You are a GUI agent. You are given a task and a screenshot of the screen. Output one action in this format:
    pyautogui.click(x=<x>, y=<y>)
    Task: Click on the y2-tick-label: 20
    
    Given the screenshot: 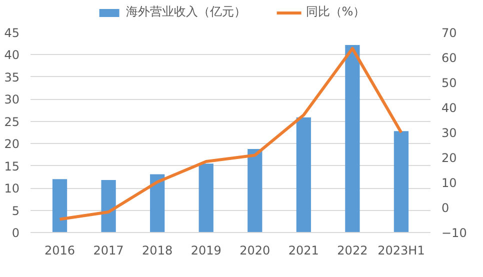 What is the action you would take?
    pyautogui.click(x=449, y=158)
    